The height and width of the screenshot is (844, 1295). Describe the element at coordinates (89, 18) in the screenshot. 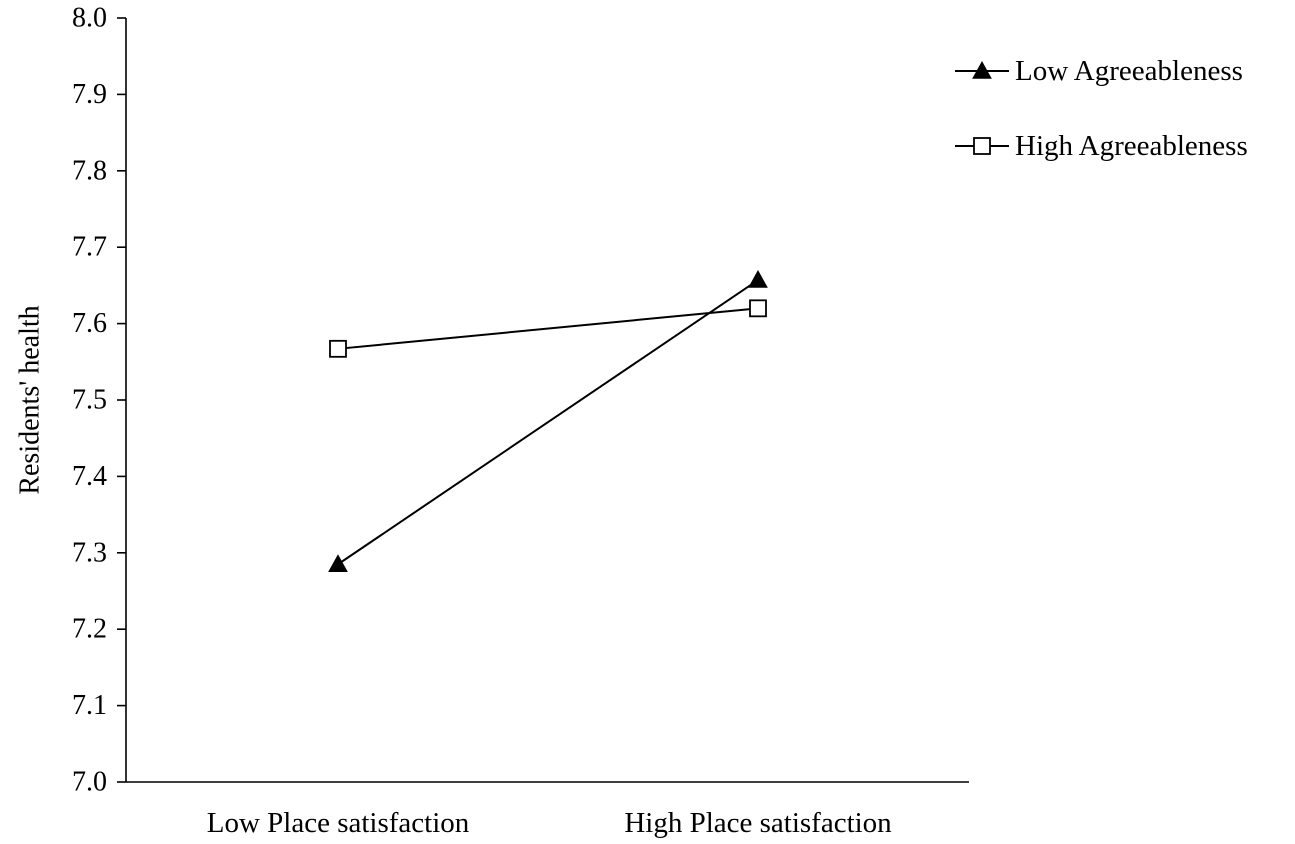

I see `y-tick-label: 8.0` at that location.